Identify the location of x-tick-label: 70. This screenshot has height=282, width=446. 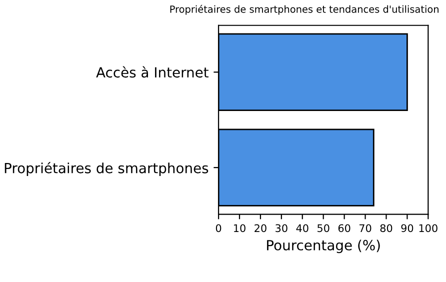
(366, 228).